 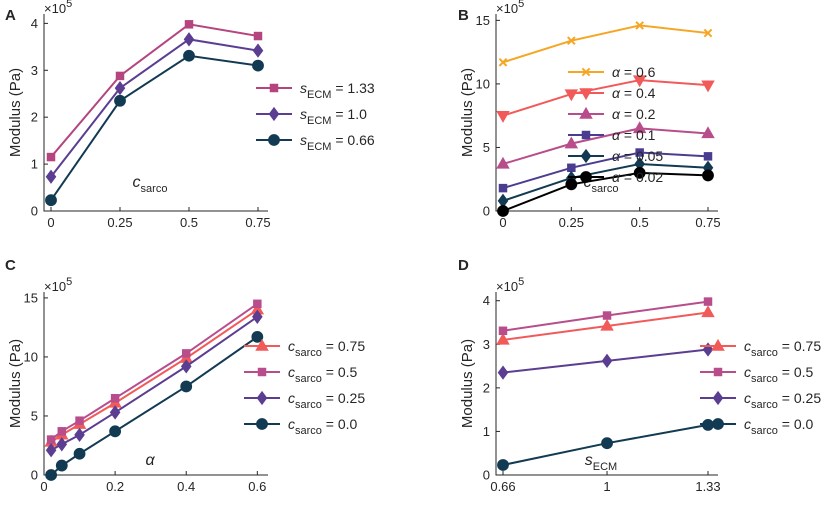 What do you see at coordinates (186, 486) in the screenshot?
I see `x-tick-label: 0.4` at bounding box center [186, 486].